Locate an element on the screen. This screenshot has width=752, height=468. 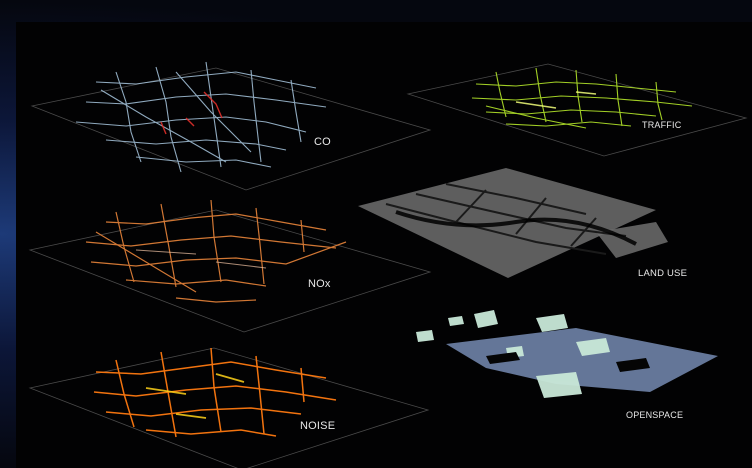
traffic-layer is located at coordinates (577, 110).